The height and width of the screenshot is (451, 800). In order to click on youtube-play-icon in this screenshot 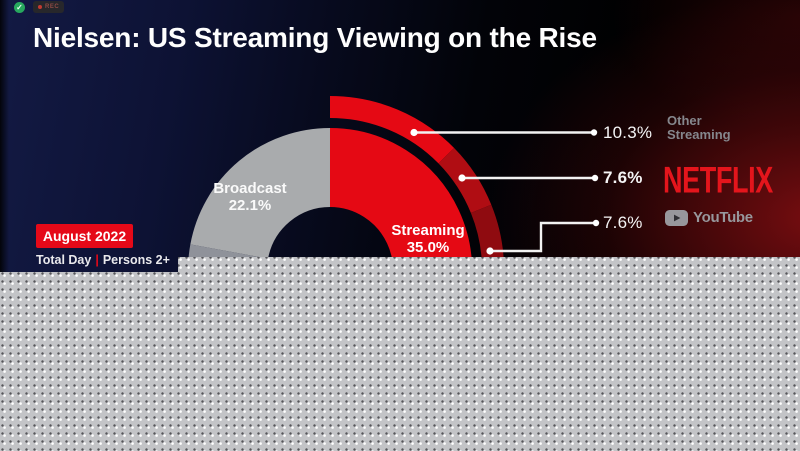, I will do `click(676, 217)`.